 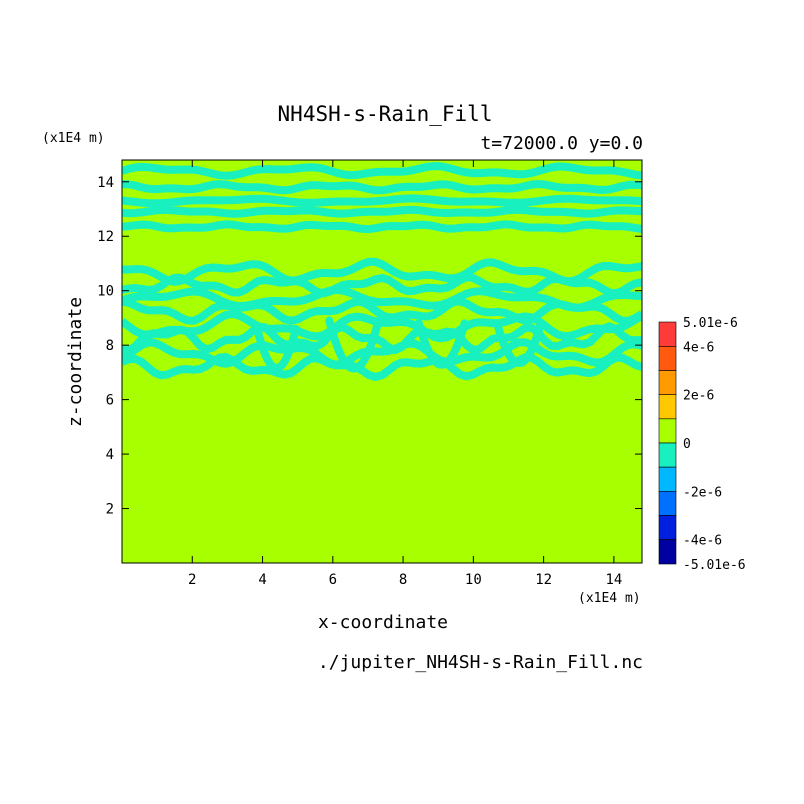 I want to click on colorbar-label: -5.01e-6, so click(x=714, y=565).